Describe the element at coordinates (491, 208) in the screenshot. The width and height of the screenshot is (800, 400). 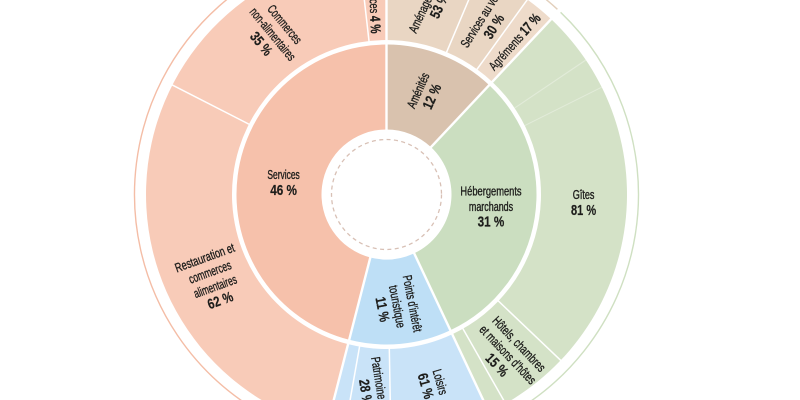
I see `svg-text: marchands` at that location.